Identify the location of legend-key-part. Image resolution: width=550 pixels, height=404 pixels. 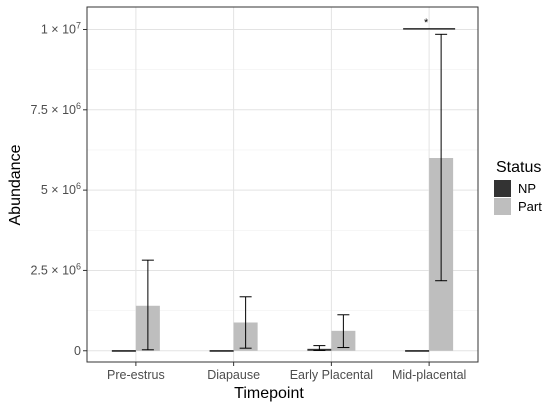
(502, 206).